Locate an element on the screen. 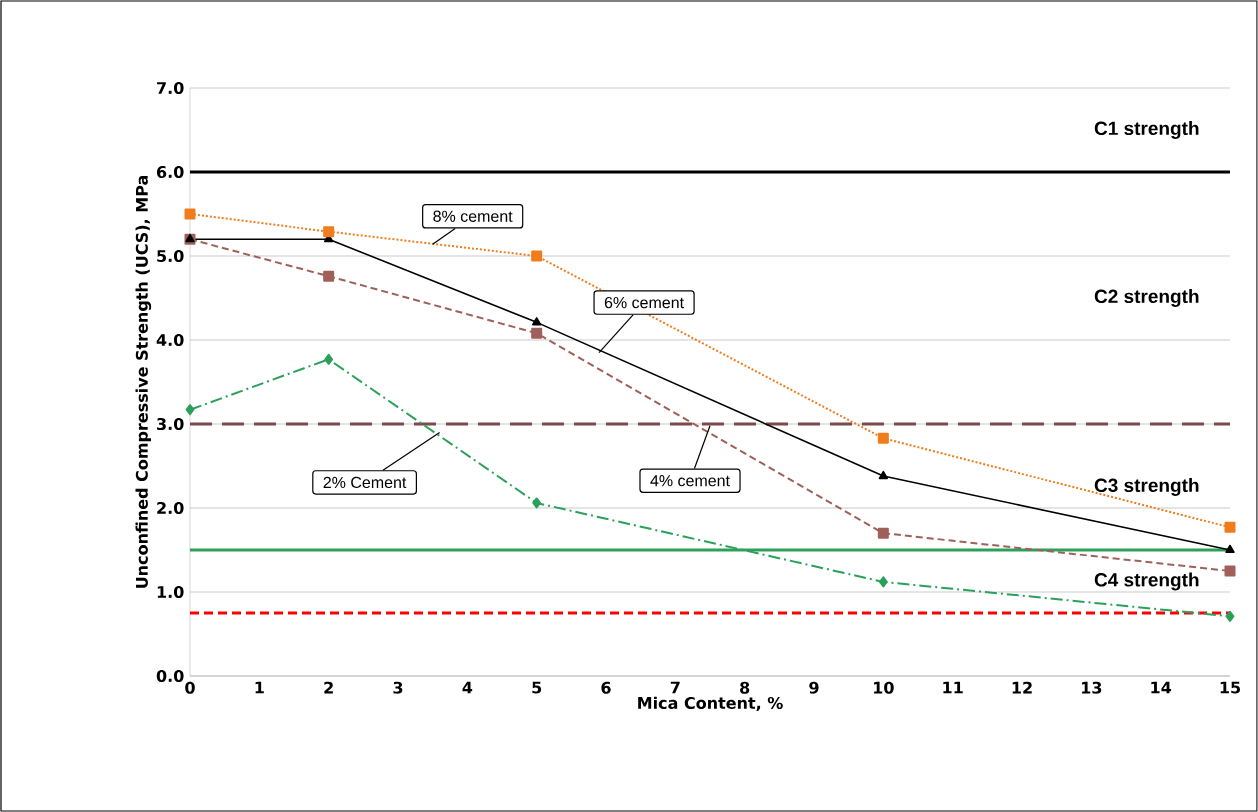  x-tick-label: 15 is located at coordinates (1230, 687).